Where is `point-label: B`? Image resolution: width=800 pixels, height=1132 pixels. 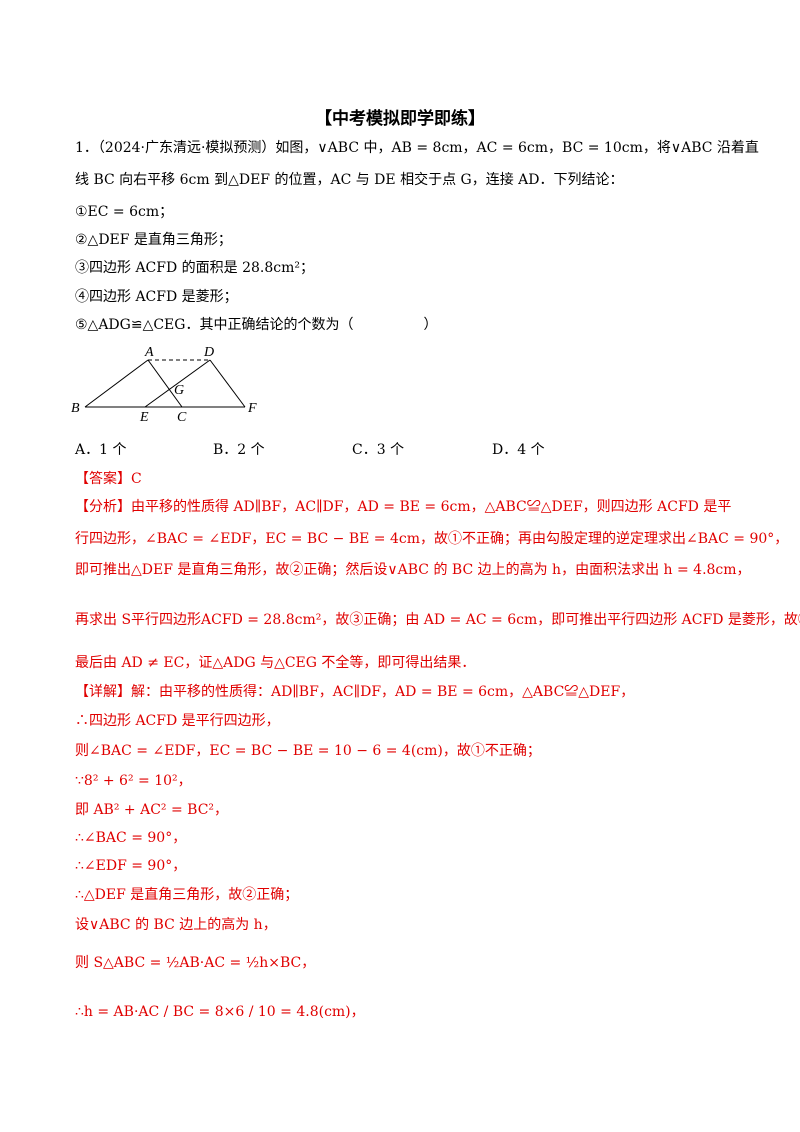 point-label: B is located at coordinates (75, 408).